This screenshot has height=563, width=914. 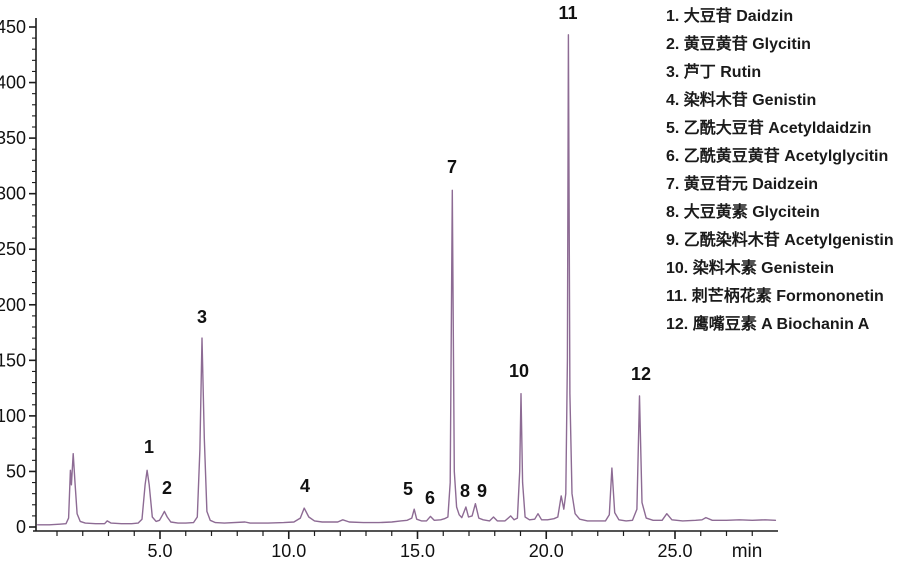 I want to click on peak-number-label-12: 12, so click(x=641, y=374).